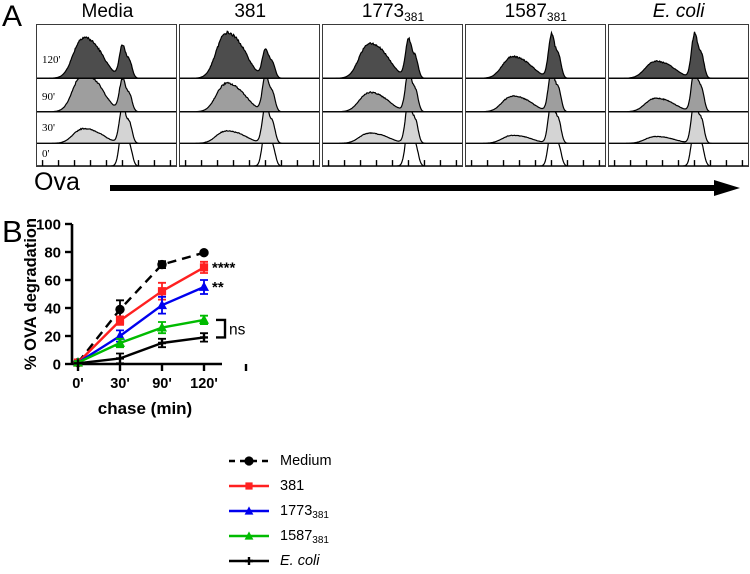  Describe the element at coordinates (12, 16) in the screenshot. I see `panel-a-letter: A` at that location.